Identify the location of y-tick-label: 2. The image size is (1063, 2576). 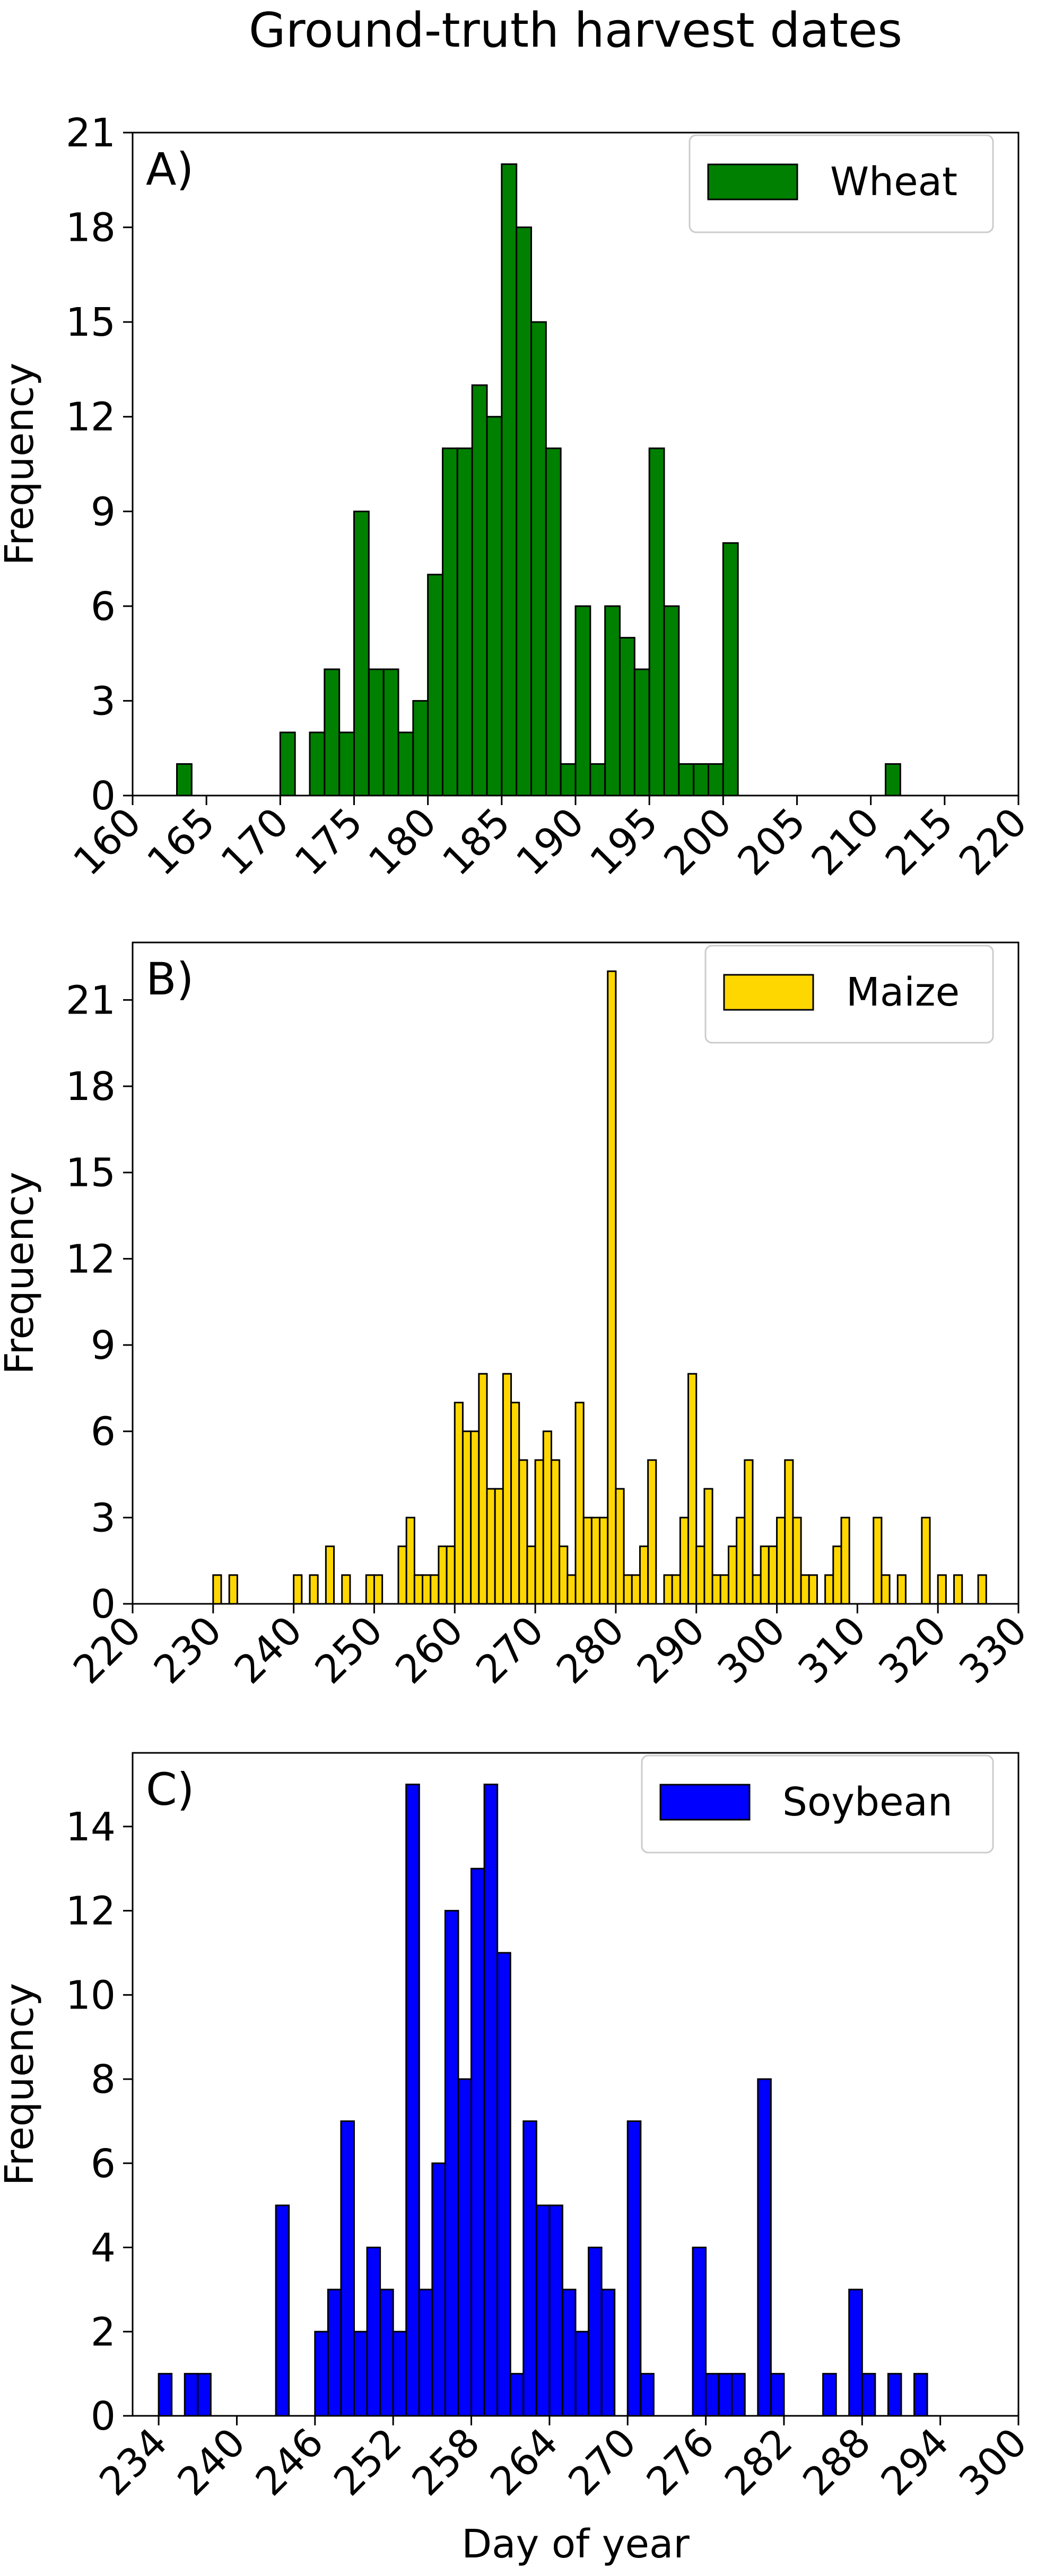
(103, 2332).